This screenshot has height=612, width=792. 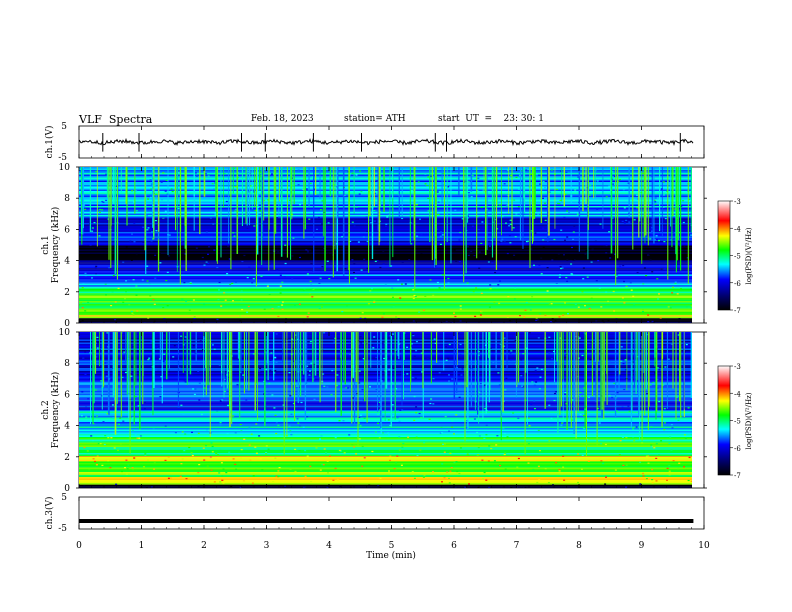 What do you see at coordinates (64, 498) in the screenshot?
I see `ch3-ytick-top: 5` at bounding box center [64, 498].